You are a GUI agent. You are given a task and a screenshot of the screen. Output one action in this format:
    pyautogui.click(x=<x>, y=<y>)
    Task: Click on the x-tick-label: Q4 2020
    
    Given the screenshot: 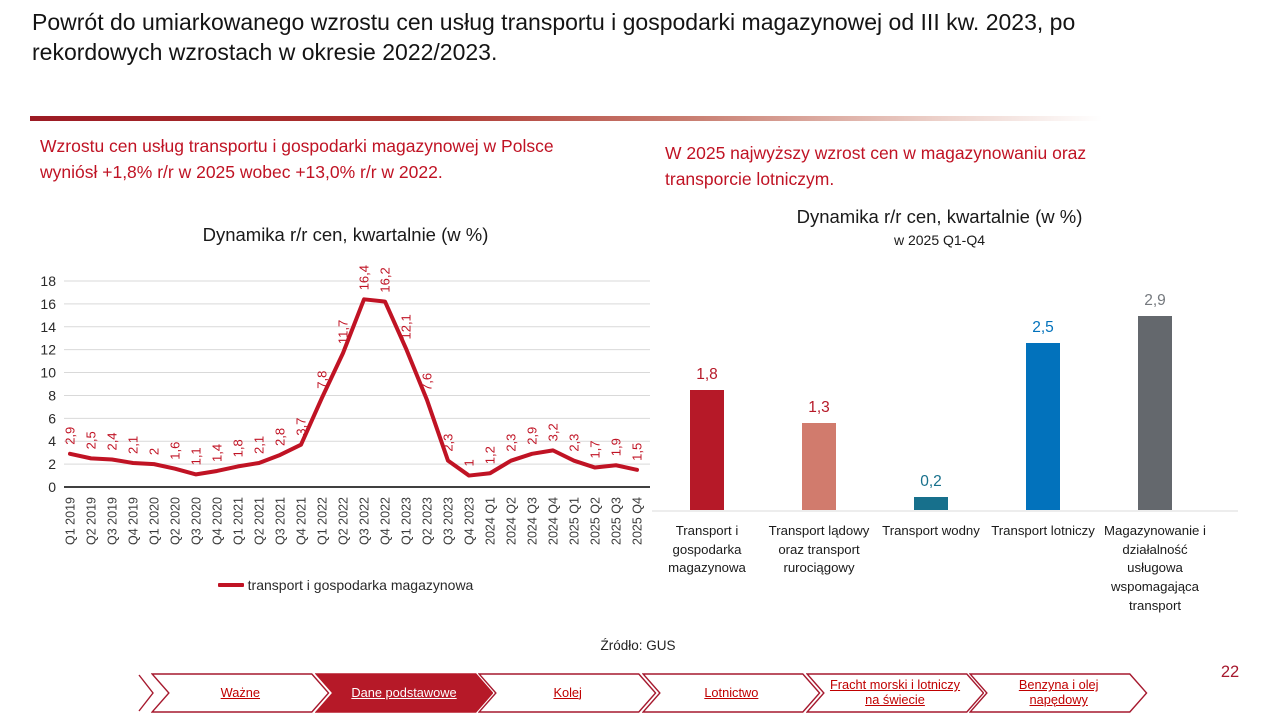 What is the action you would take?
    pyautogui.click(x=218, y=521)
    